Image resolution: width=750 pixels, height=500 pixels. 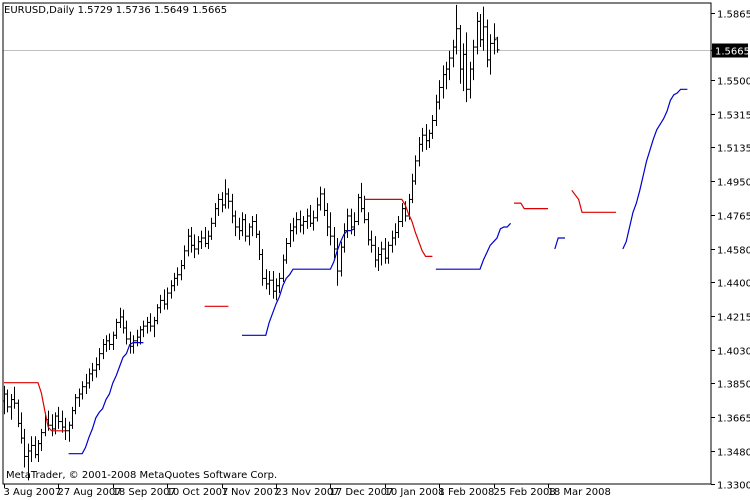 I want to click on current-price-tag, so click(x=730, y=50).